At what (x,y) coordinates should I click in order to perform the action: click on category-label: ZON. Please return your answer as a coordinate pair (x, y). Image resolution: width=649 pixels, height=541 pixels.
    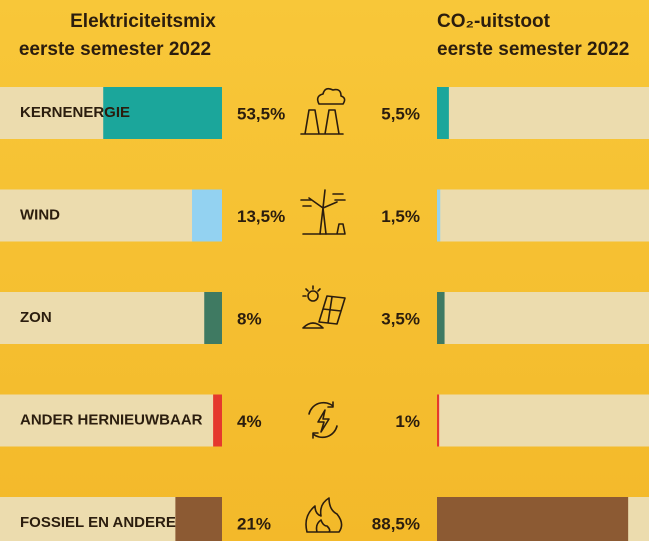
    Looking at the image, I should click on (36, 317).